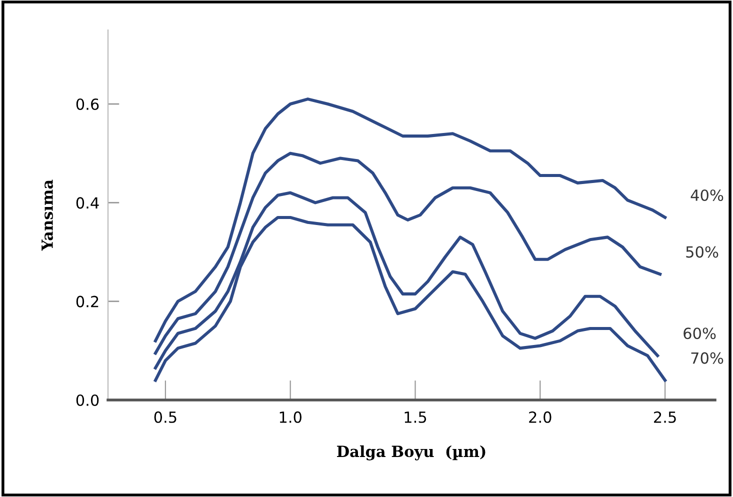  What do you see at coordinates (415, 417) in the screenshot?
I see `x-tick-label: 1.5` at bounding box center [415, 417].